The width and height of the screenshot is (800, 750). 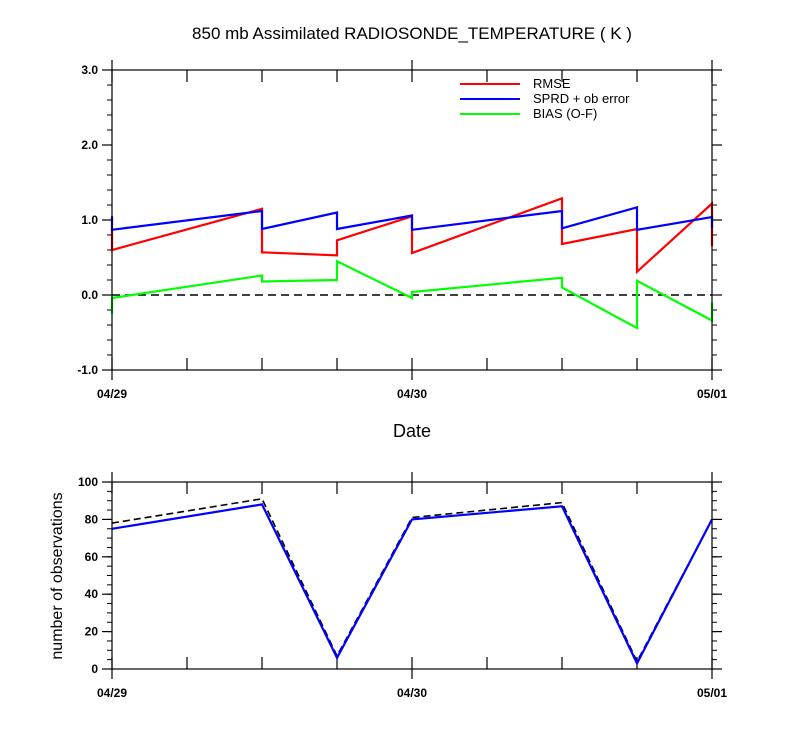 What do you see at coordinates (412, 294) in the screenshot?
I see `series-line-bias-o-f` at bounding box center [412, 294].